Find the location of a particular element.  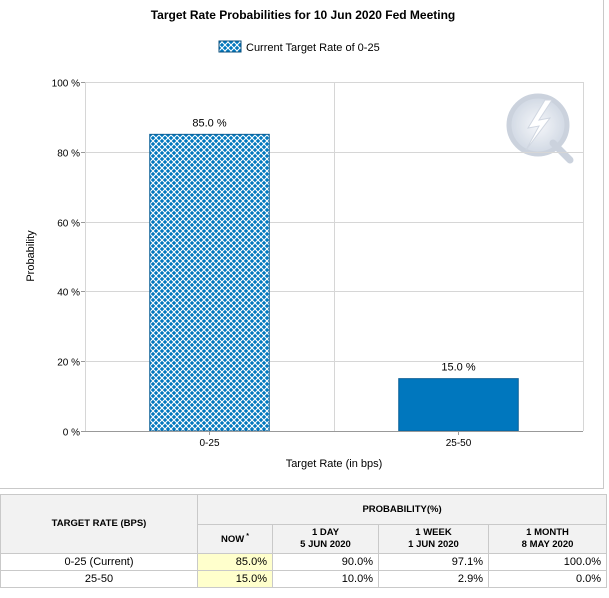

col-header-1-week-line1: 1 WEEK is located at coordinates (433, 532).